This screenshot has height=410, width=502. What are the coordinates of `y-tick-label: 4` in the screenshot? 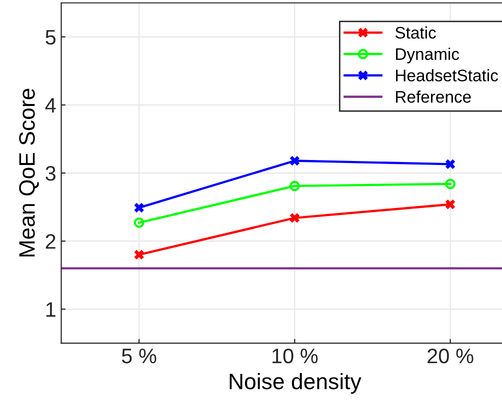 It's located at (50, 105).